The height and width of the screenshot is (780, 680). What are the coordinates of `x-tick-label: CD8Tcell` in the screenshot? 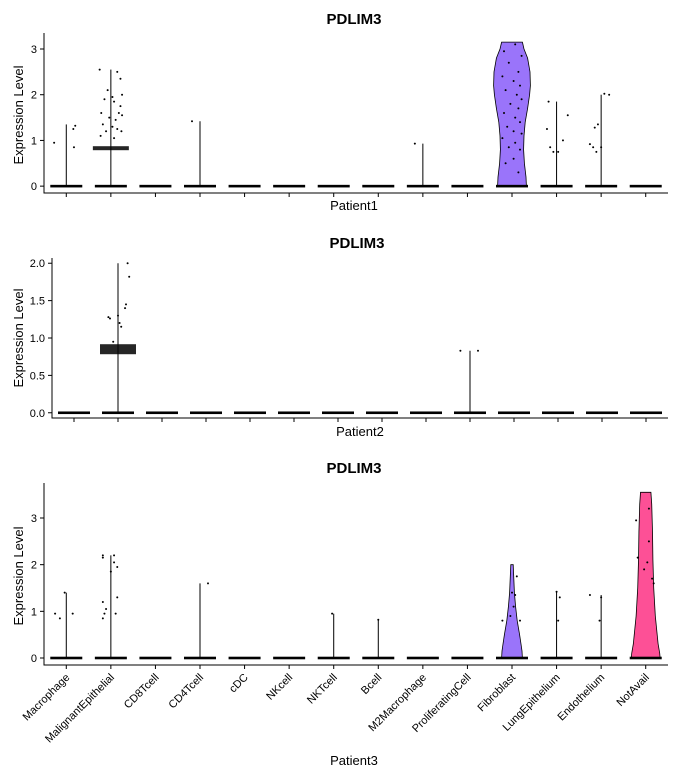 It's located at (142, 692).